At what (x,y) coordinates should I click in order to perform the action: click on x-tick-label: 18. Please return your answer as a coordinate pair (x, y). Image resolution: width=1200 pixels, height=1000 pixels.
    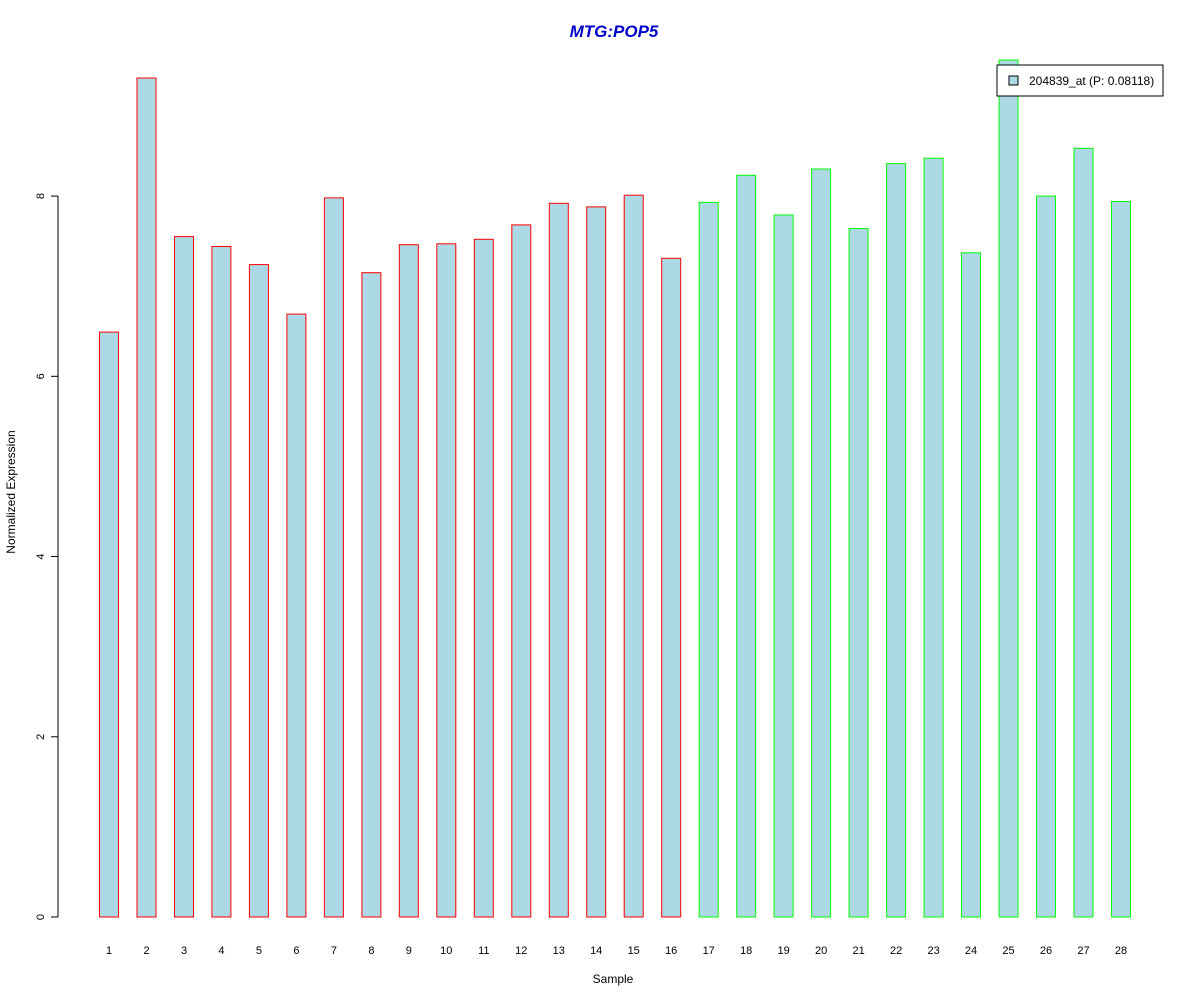
    Looking at the image, I should click on (746, 951).